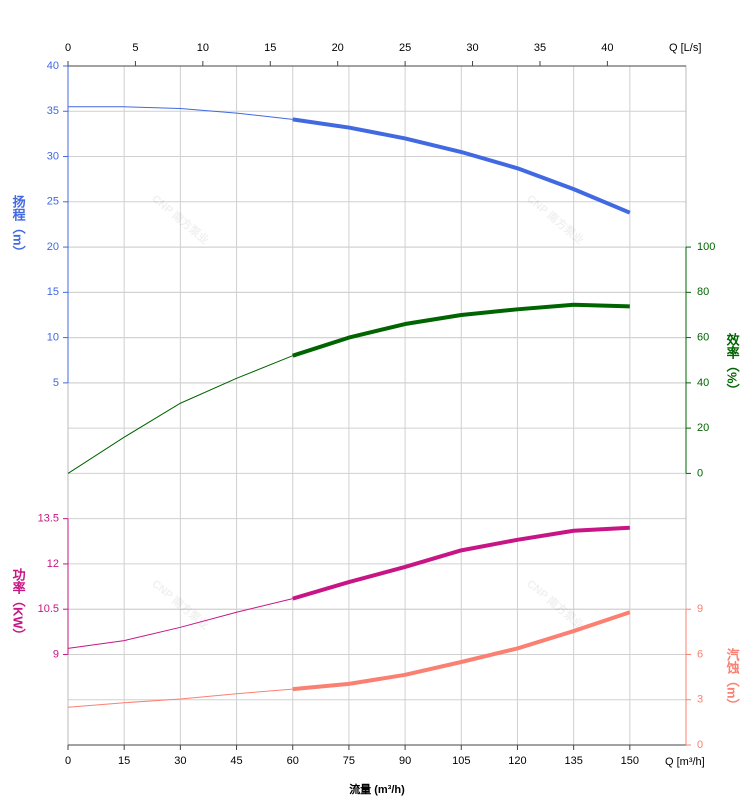 Image resolution: width=752 pixels, height=797 pixels. I want to click on y-tick-label: 6, so click(700, 654).